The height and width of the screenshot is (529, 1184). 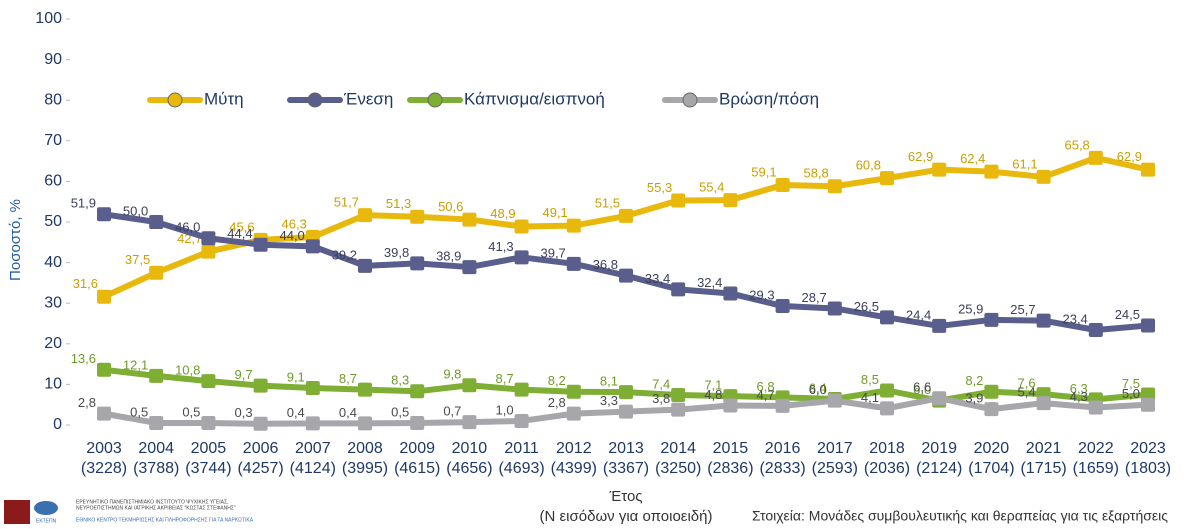 I want to click on data-label: 4,7, so click(x=766, y=394).